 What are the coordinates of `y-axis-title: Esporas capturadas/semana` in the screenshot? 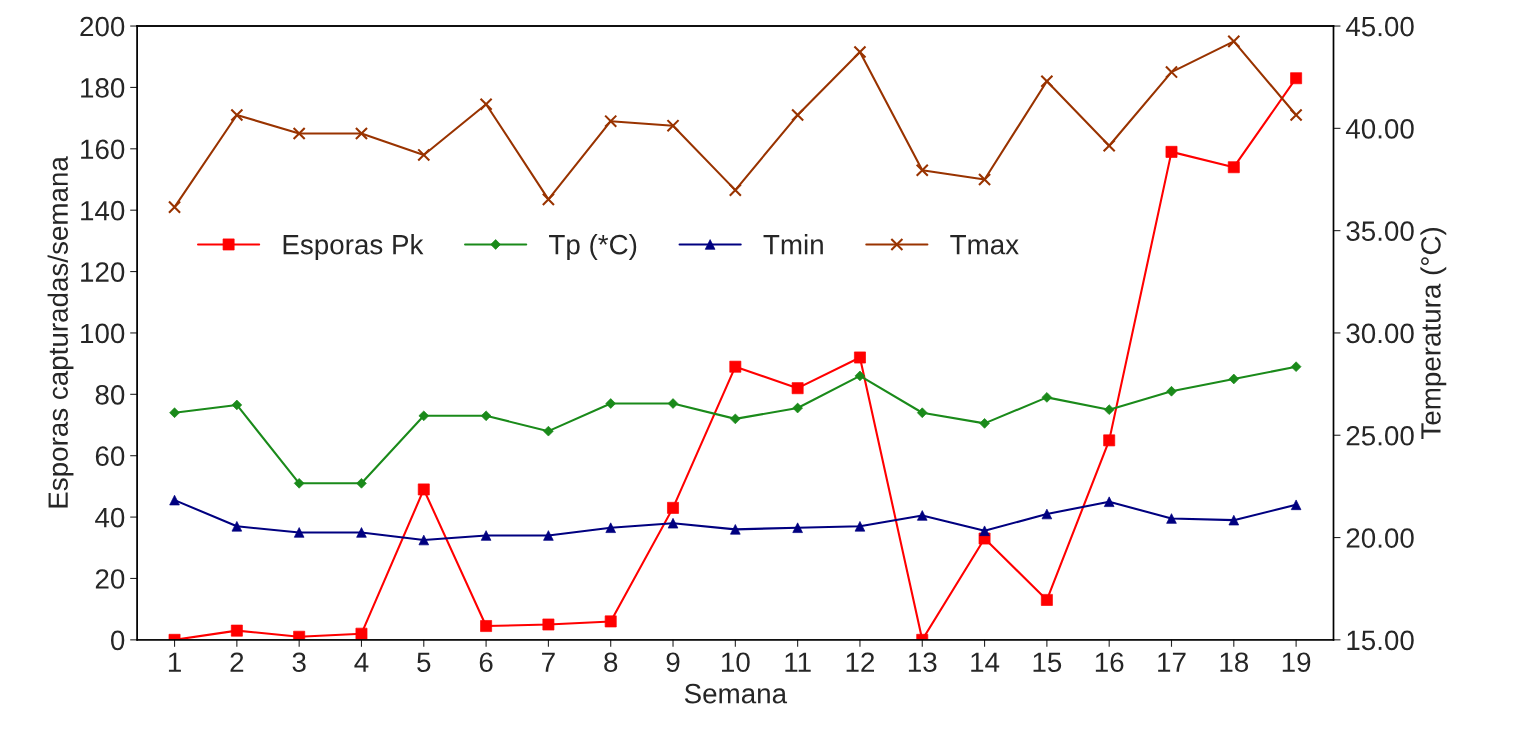 It's located at (60, 332).